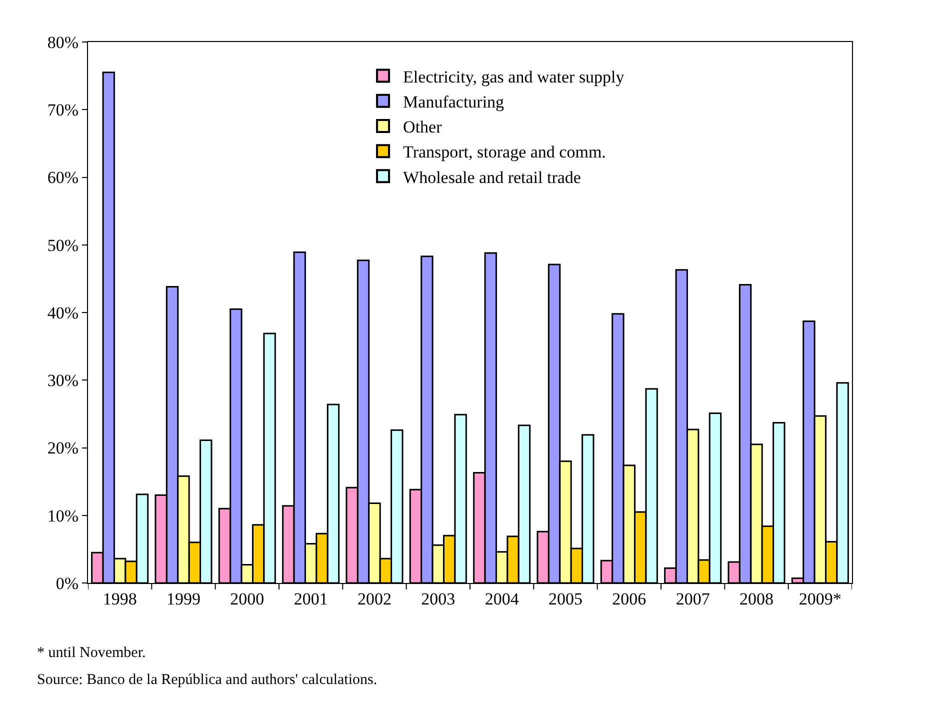 This screenshot has height=702, width=951. Describe the element at coordinates (629, 598) in the screenshot. I see `x-tick-label: 2006` at that location.